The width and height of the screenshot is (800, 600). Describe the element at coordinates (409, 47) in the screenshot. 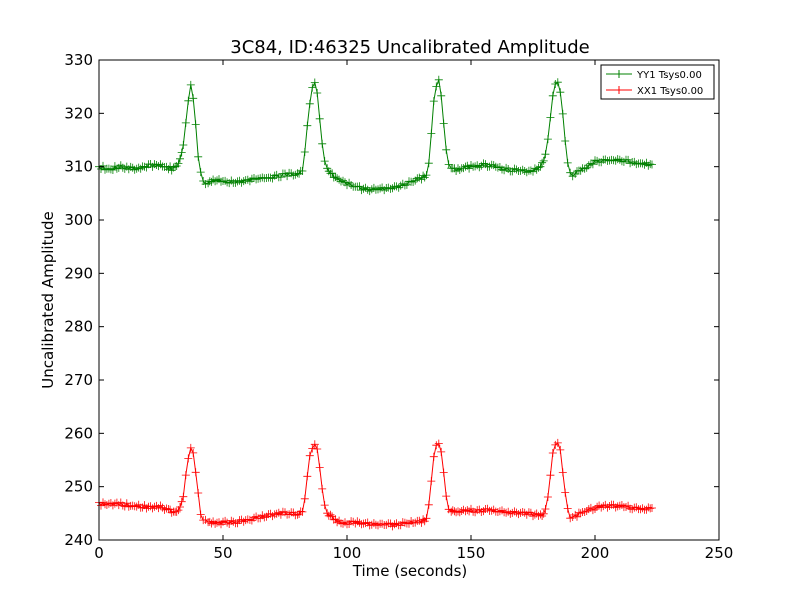

I see `chart-title: 3C84, ID:46325 Uncalibrated Amplitude` at that location.